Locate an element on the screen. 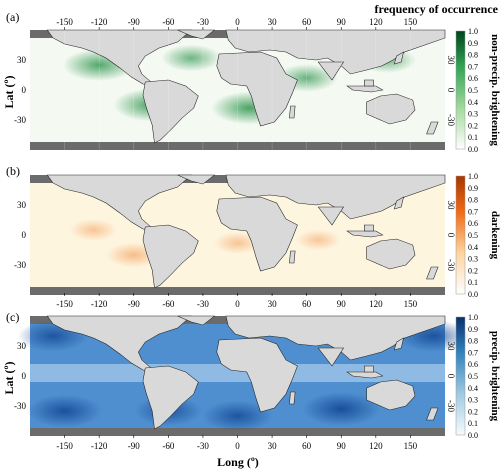 The image size is (500, 471). colorbar-label-a: non-precip. brightening is located at coordinates (494, 90).